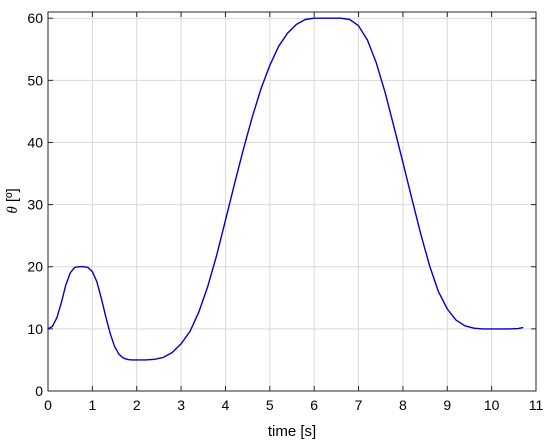 Image resolution: width=550 pixels, height=445 pixels. Describe the element at coordinates (293, 405) in the screenshot. I see `x-tick-labels: 0 1 2 3 4 5 6 7 8 9 10 11` at that location.